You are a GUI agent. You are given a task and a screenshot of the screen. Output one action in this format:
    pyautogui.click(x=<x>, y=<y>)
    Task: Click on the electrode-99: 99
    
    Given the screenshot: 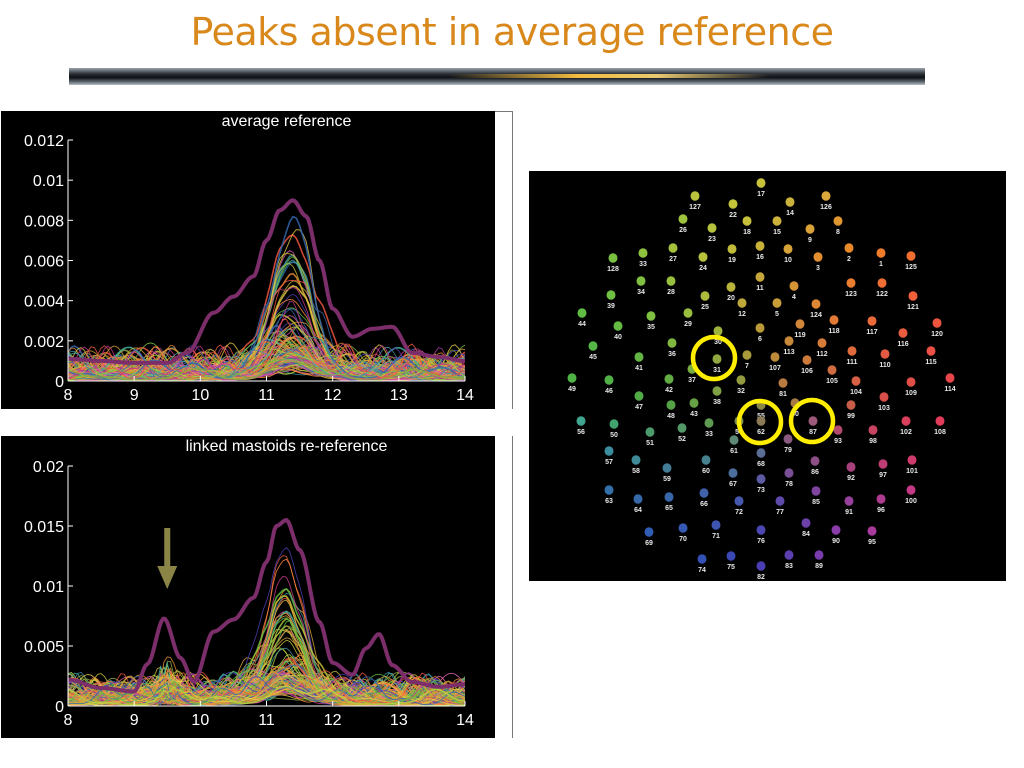 What is the action you would take?
    pyautogui.click(x=851, y=410)
    